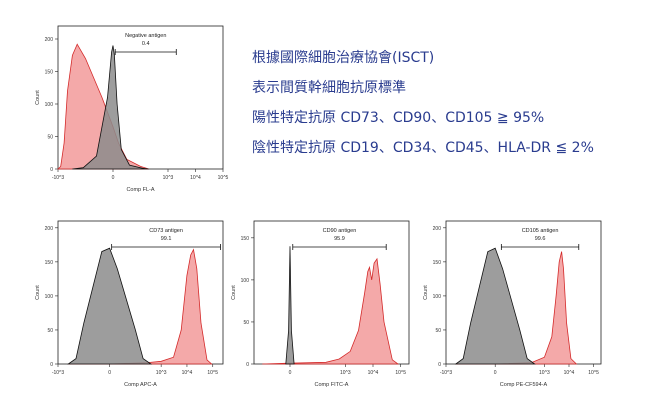 The width and height of the screenshot is (650, 400). What do you see at coordinates (524, 385) in the screenshot?
I see `x-axis-label: Comp PE-CF594-A` at bounding box center [524, 385].